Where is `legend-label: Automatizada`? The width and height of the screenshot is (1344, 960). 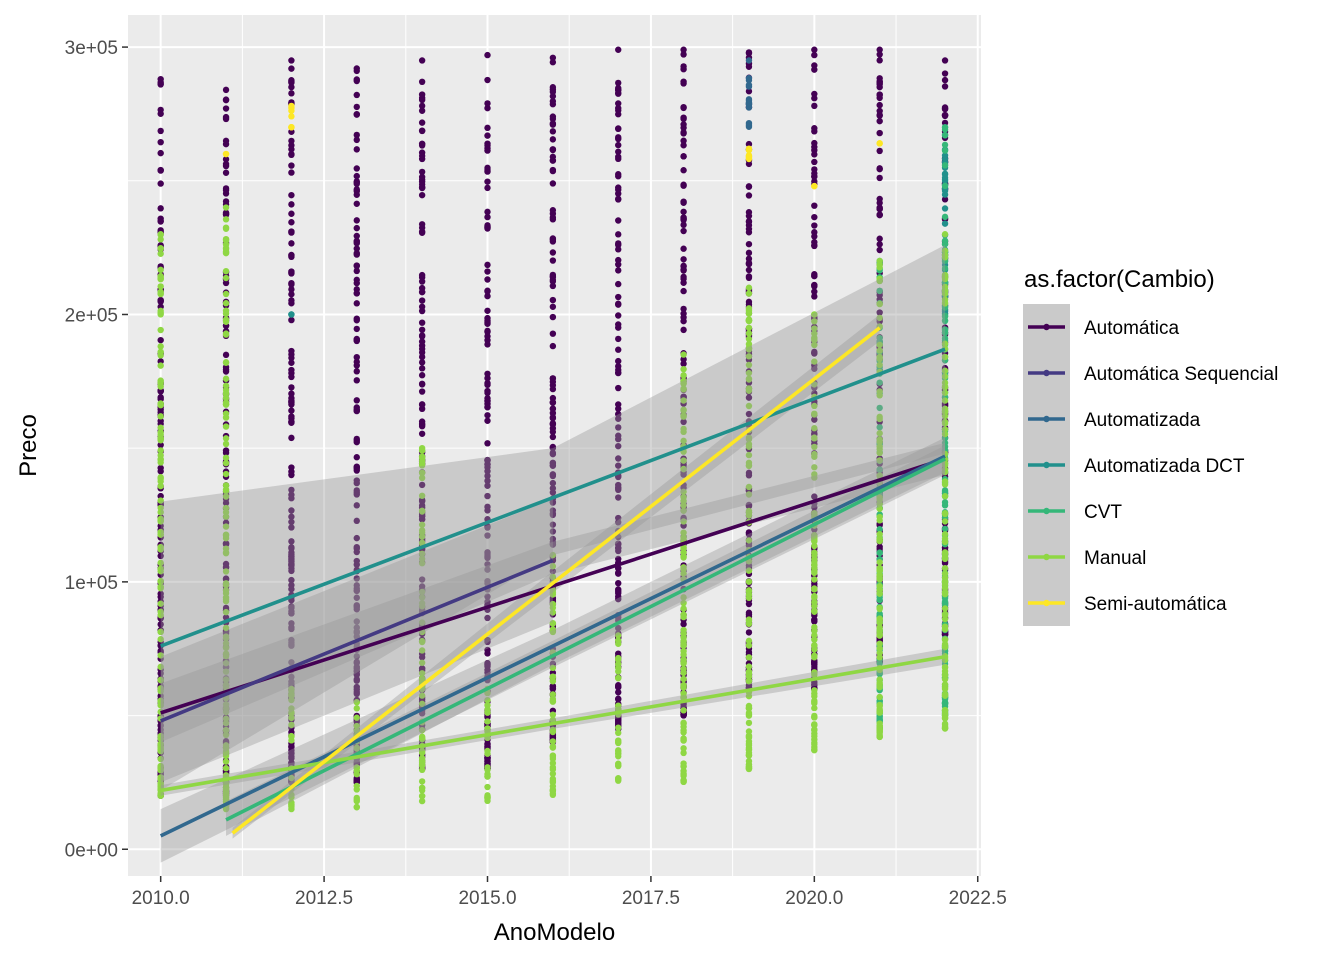
legend-label: Automatizada is located at coordinates (1142, 420).